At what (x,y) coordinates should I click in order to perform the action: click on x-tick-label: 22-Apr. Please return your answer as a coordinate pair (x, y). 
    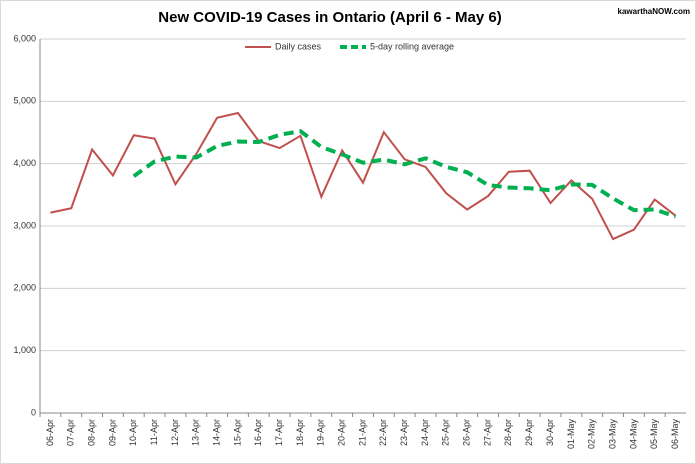
    Looking at the image, I should click on (383, 432).